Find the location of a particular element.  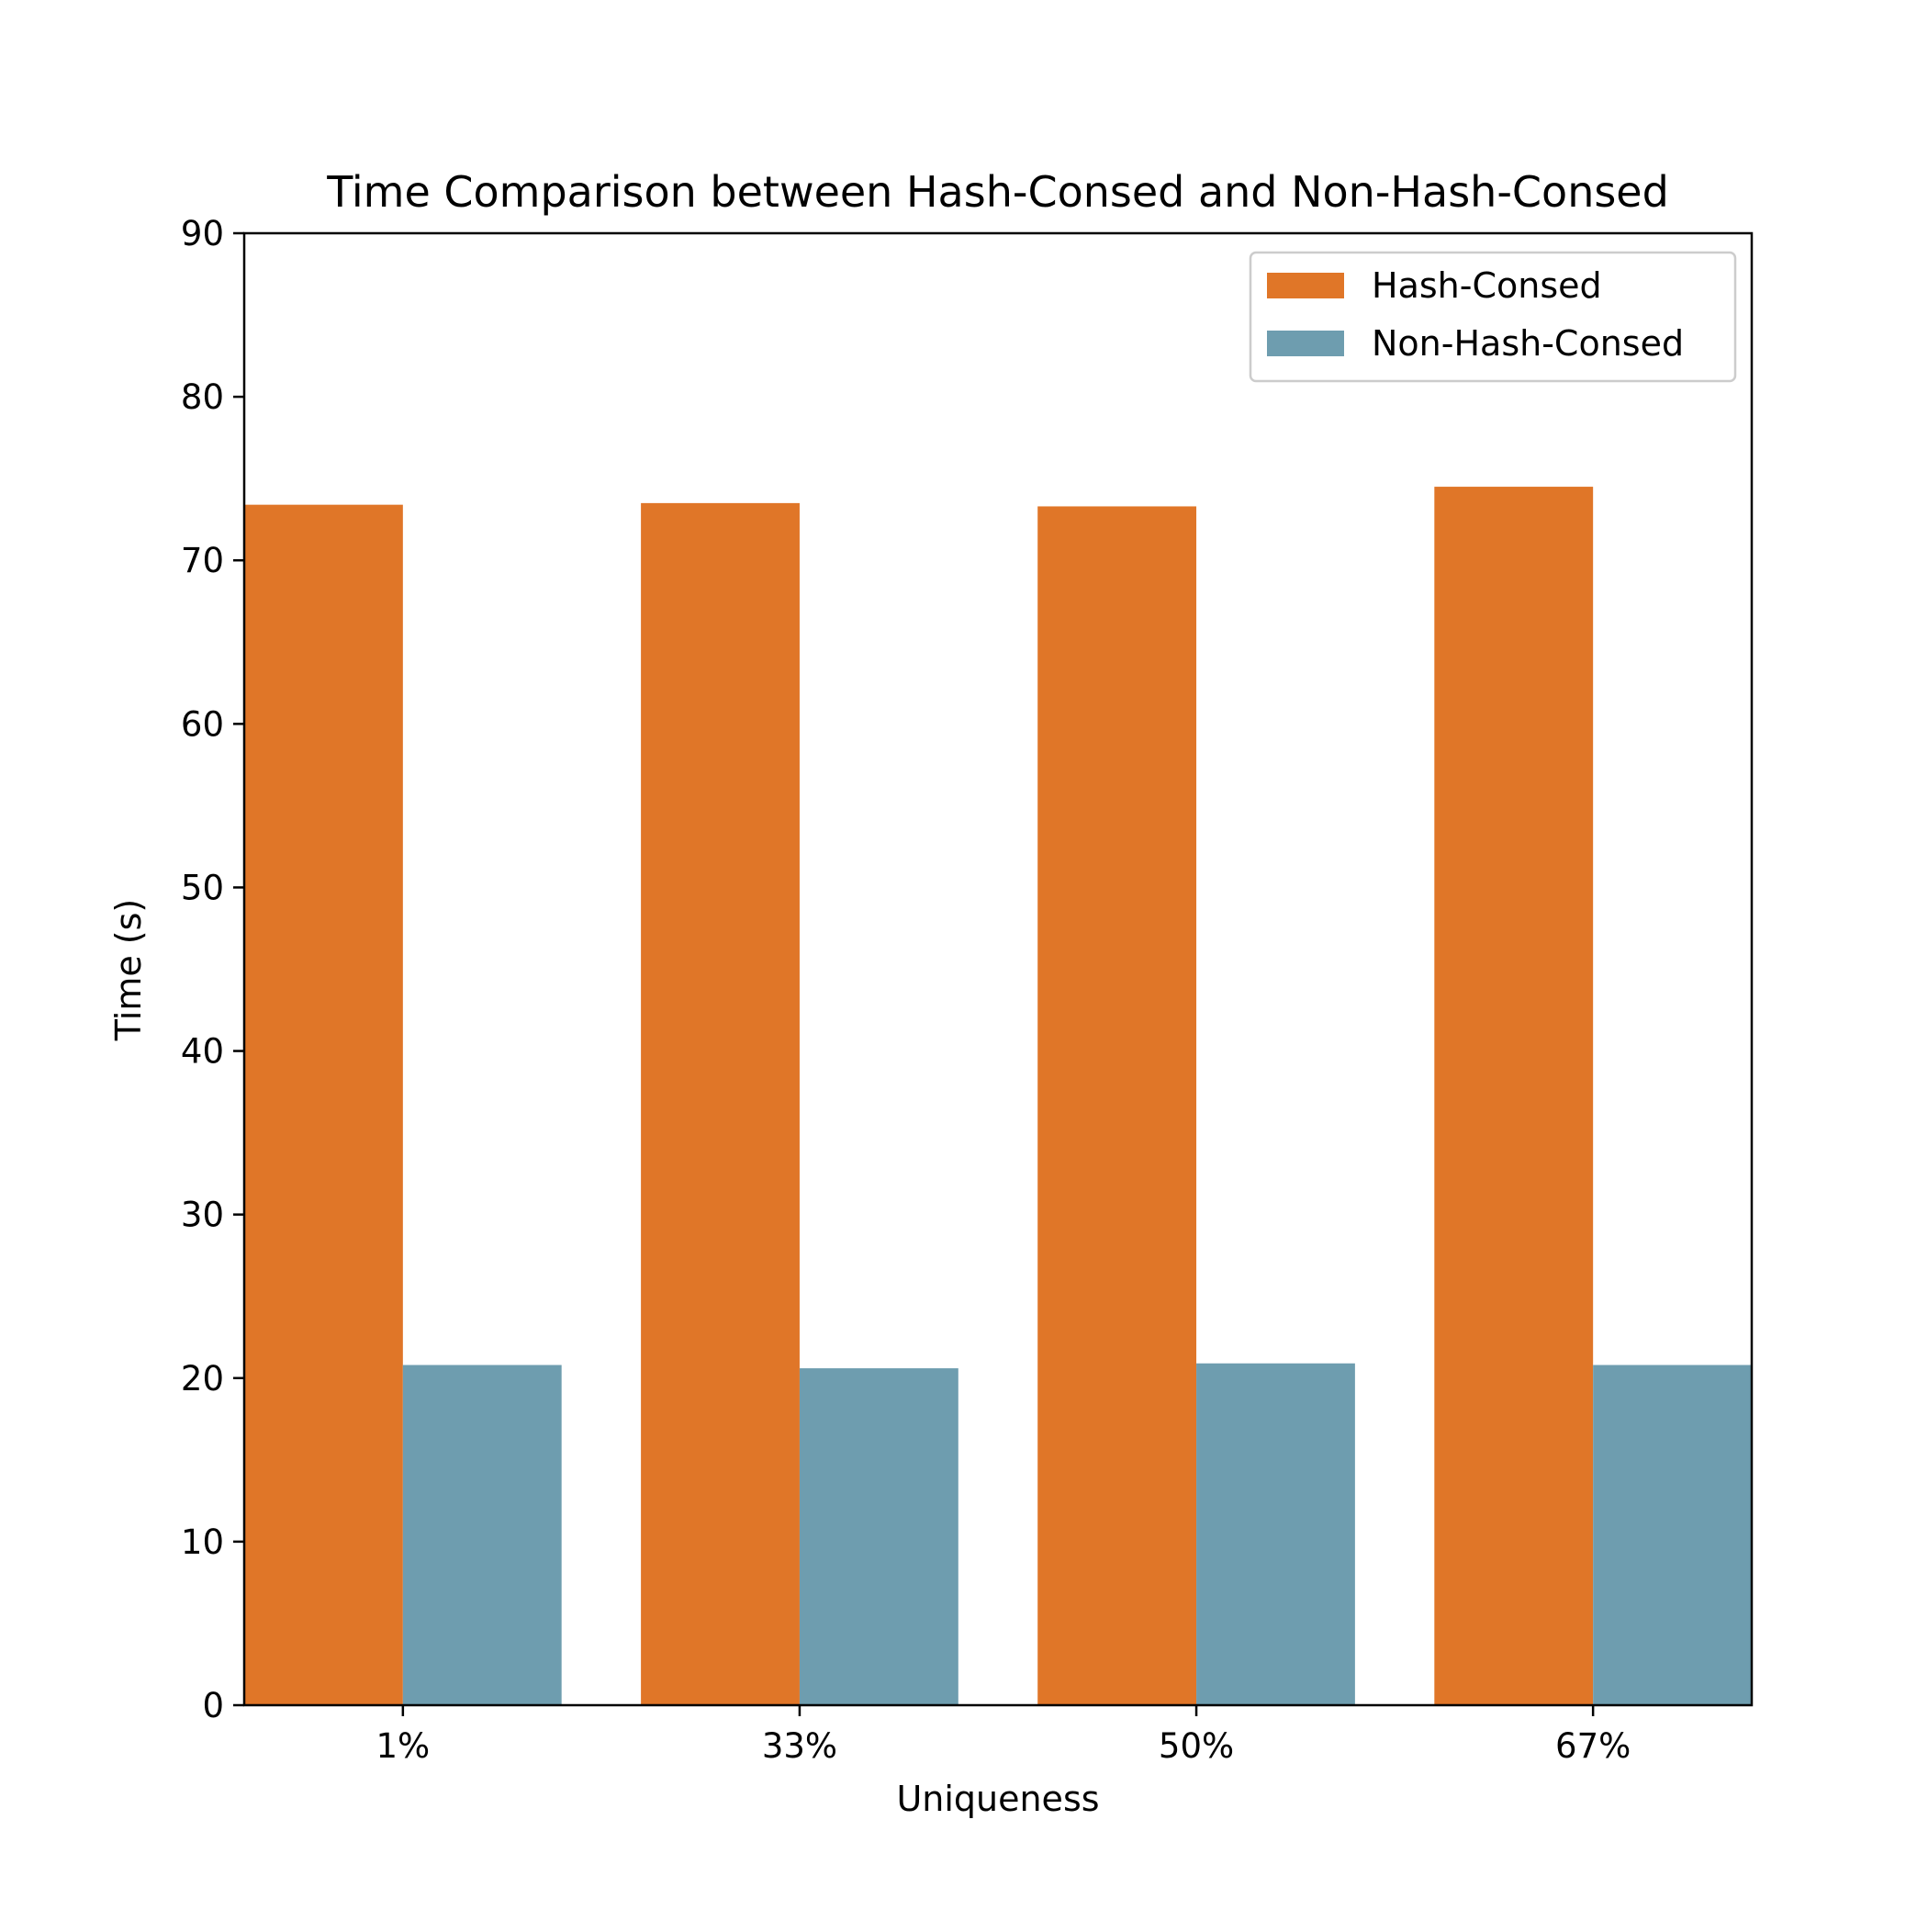

legend-box is located at coordinates (1493, 317).